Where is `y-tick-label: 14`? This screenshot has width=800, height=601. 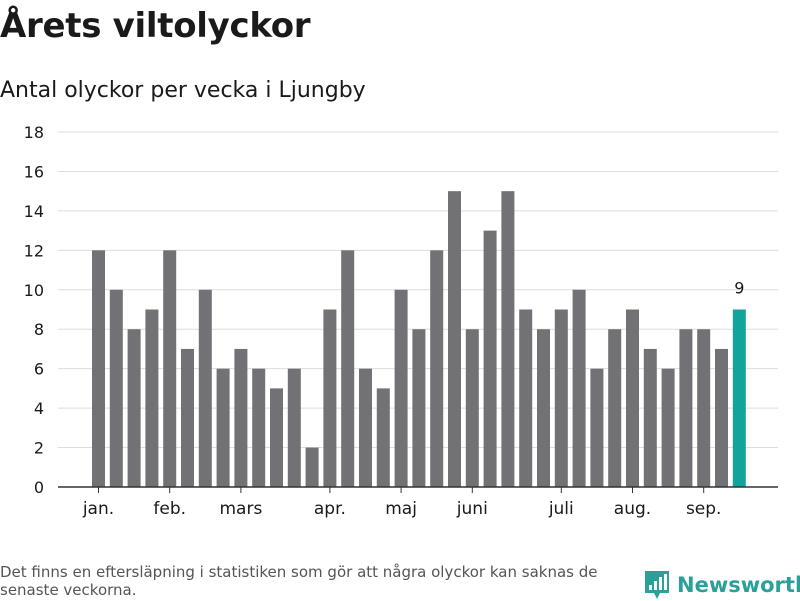
y-tick-label: 14 is located at coordinates (34, 211).